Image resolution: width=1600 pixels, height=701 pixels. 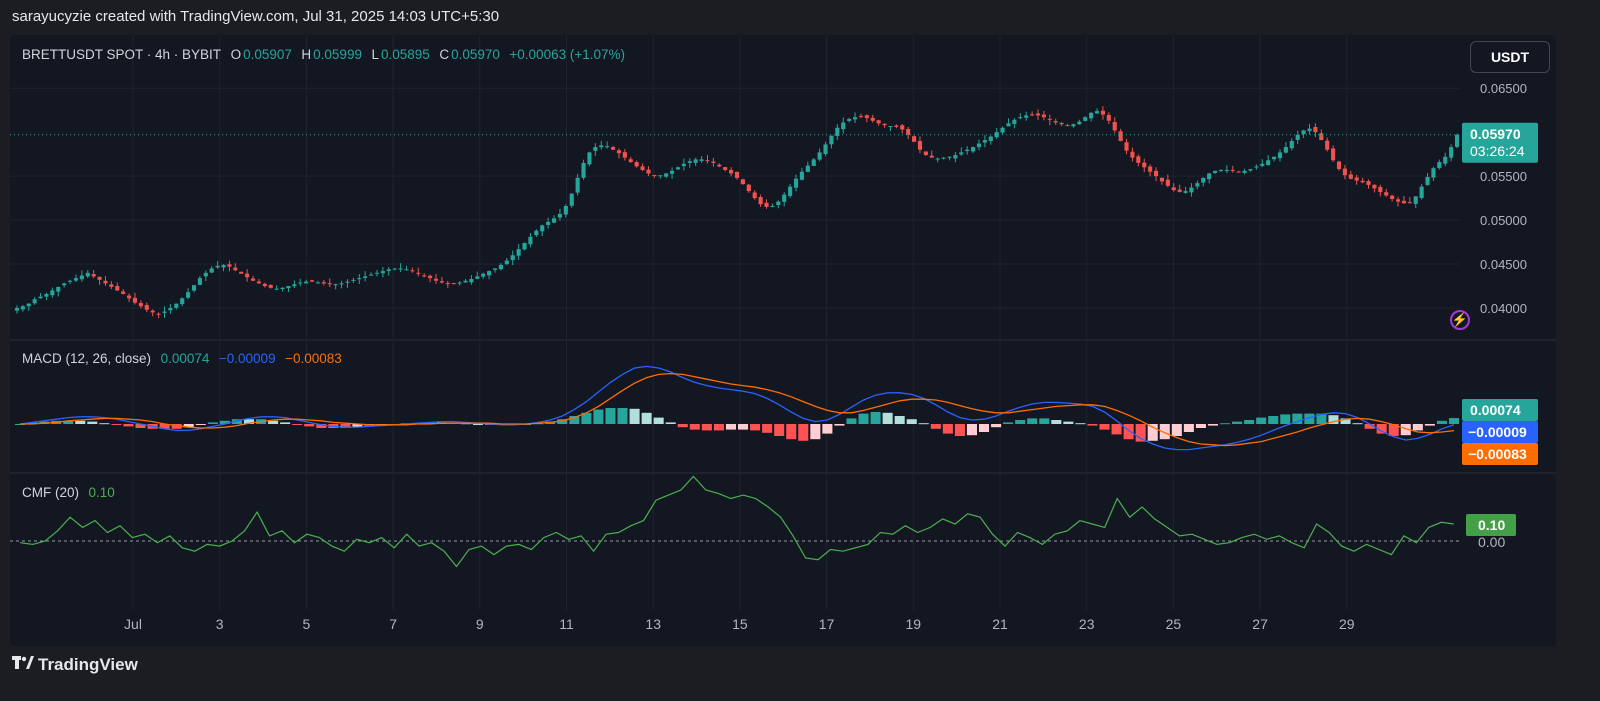 What do you see at coordinates (1500, 432) in the screenshot?
I see `macd-line-badge` at bounding box center [1500, 432].